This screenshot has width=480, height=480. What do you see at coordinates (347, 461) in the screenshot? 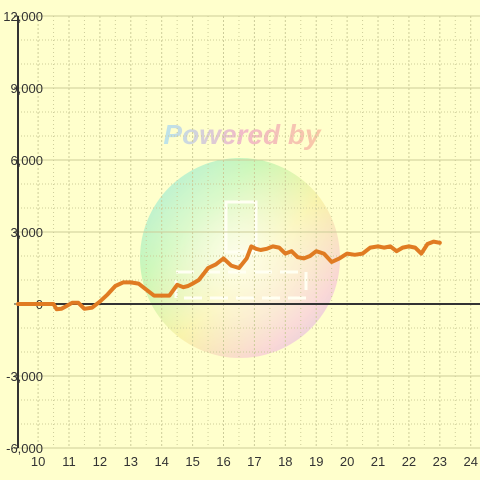
I see `x-tick-label: 20` at bounding box center [347, 461].